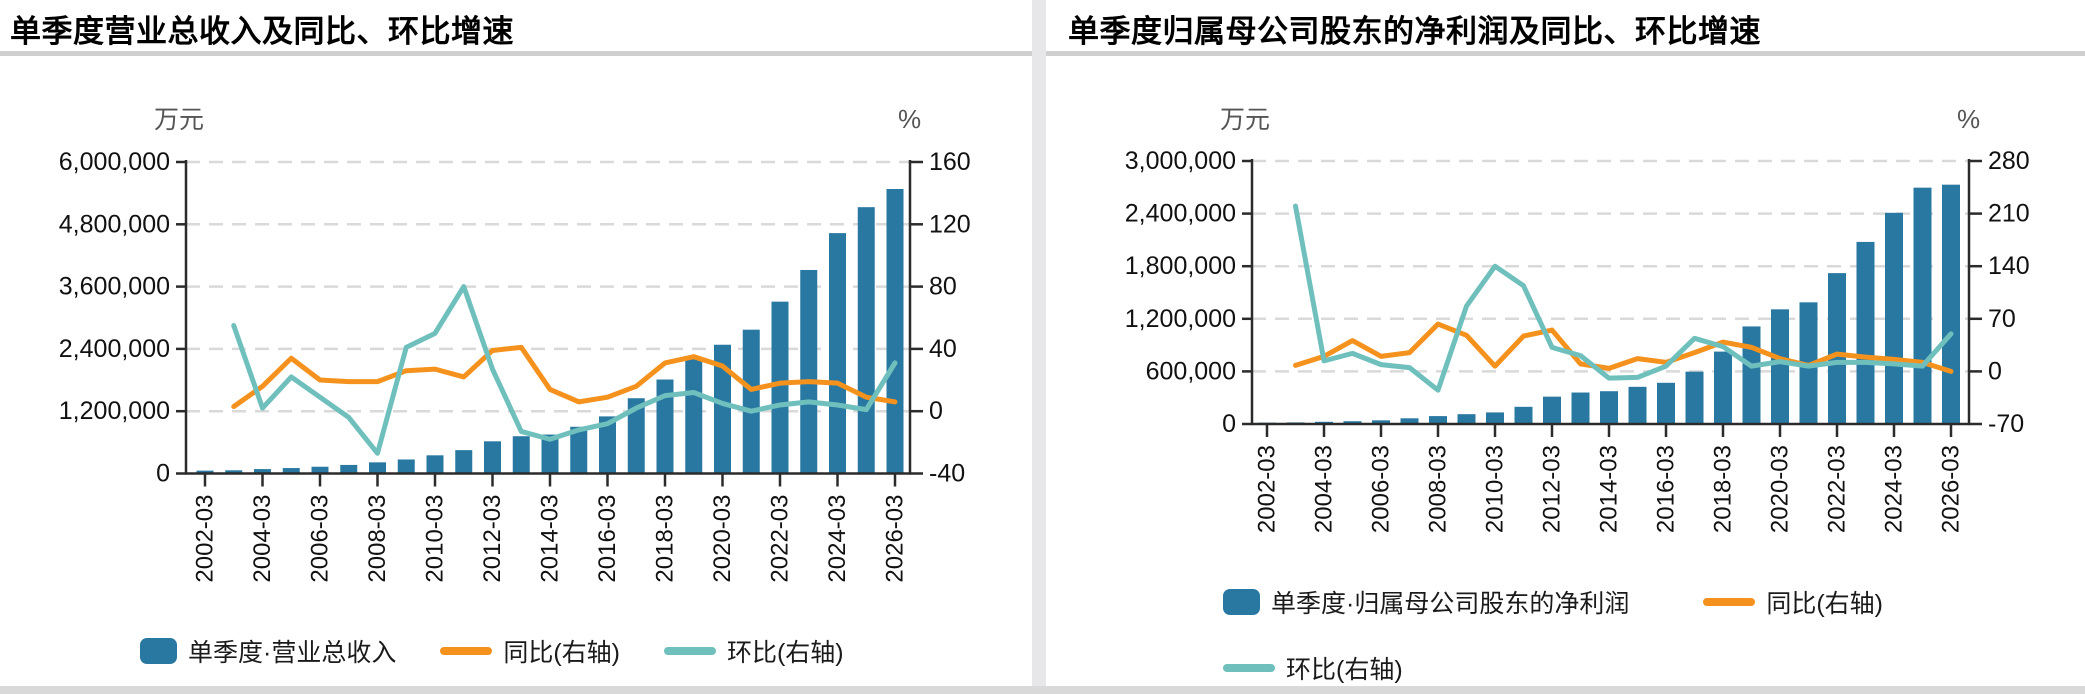  Describe the element at coordinates (1039, 347) in the screenshot. I see `panel-divider` at that location.